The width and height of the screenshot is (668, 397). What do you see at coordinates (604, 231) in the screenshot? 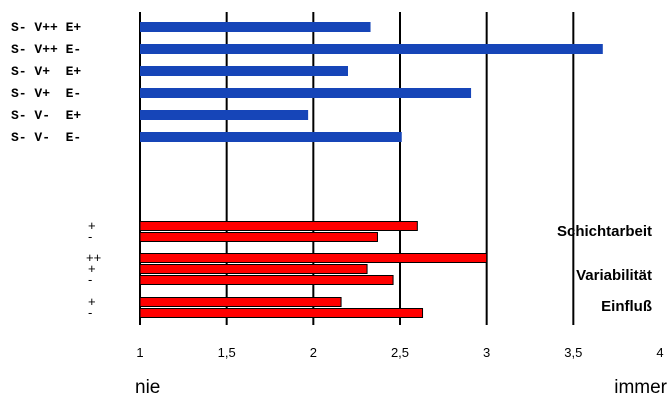
I see `annotation-schichtarbeit: Schichtarbeit` at bounding box center [604, 231].